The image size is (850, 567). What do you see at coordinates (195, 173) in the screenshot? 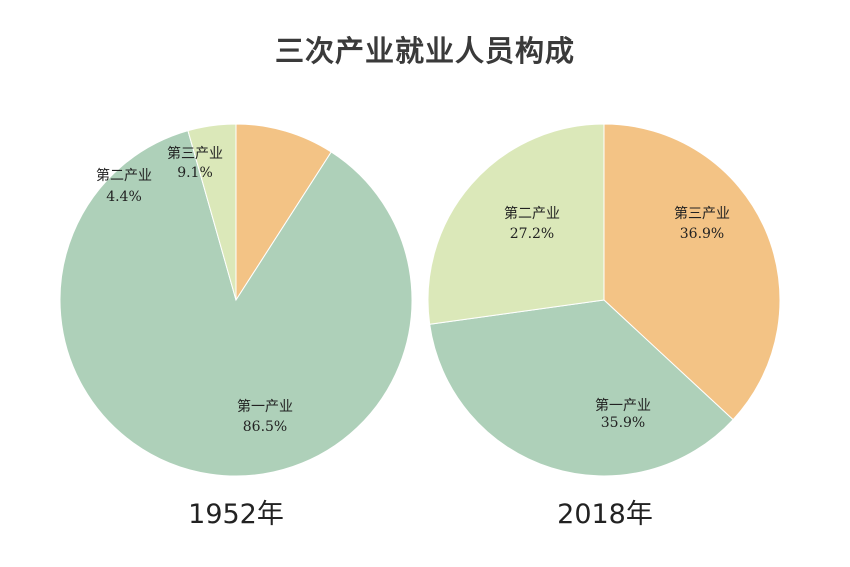
I see `pie-1952-slice-3-value: 9.1%` at bounding box center [195, 173].